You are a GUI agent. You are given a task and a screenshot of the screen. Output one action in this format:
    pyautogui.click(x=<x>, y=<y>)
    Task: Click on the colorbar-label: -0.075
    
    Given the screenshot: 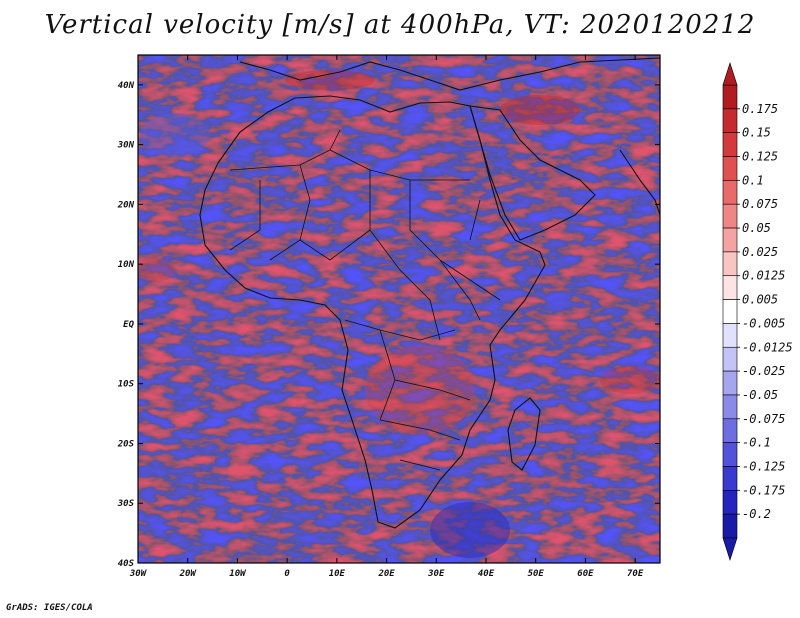 What is the action you would take?
    pyautogui.click(x=763, y=419)
    